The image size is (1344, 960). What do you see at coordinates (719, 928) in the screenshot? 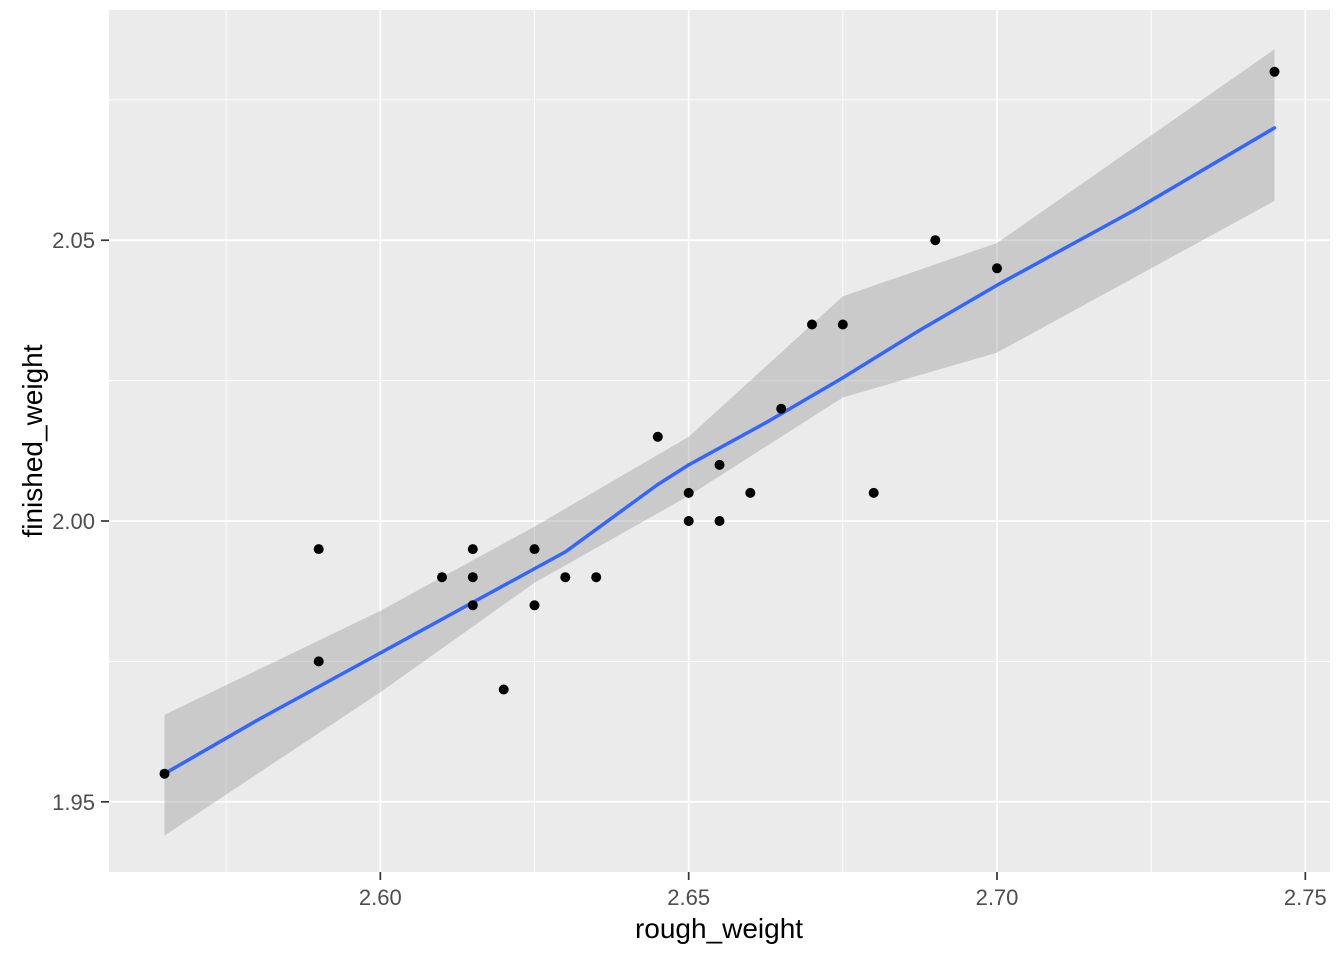
I see `x-axis-title: rough_weight` at bounding box center [719, 928].